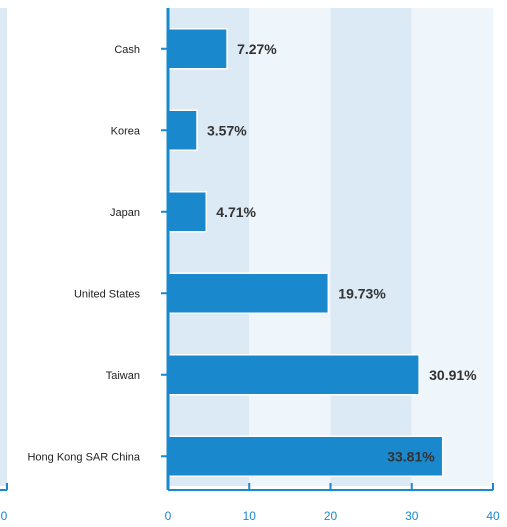  Describe the element at coordinates (125, 213) in the screenshot. I see `category-label: Japan` at that location.